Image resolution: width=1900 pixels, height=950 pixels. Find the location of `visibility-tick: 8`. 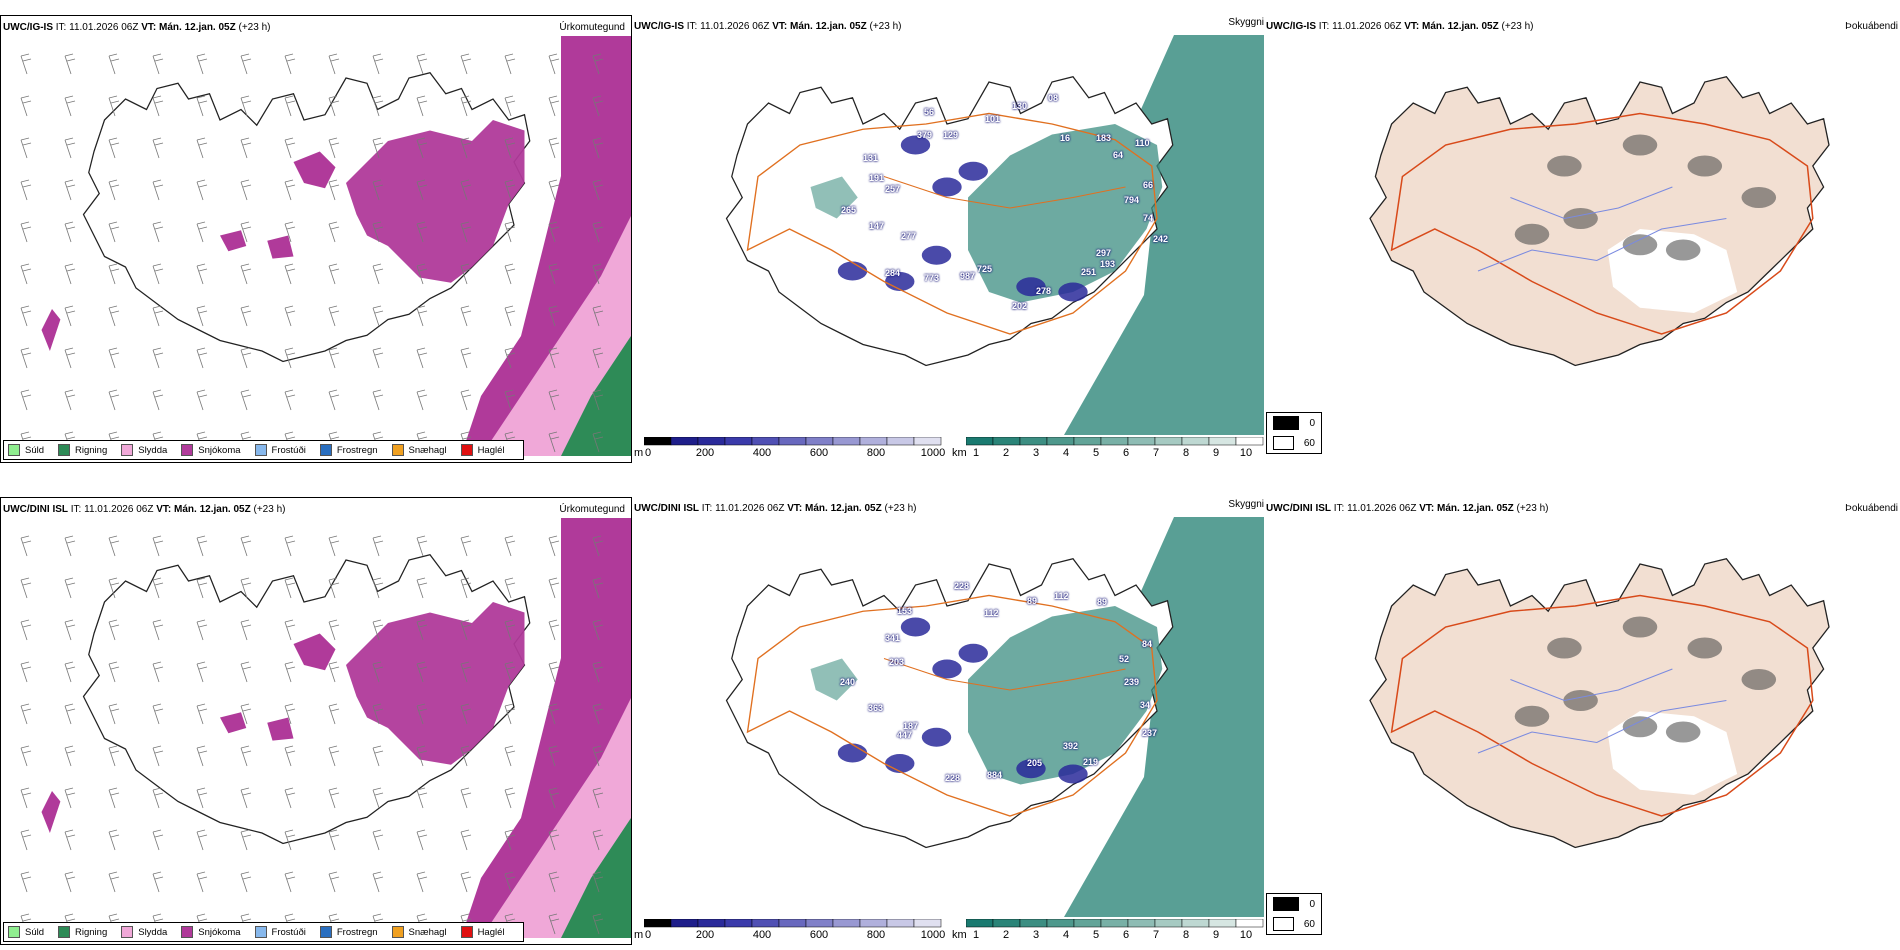

visibility-tick: 8 is located at coordinates (1186, 935).